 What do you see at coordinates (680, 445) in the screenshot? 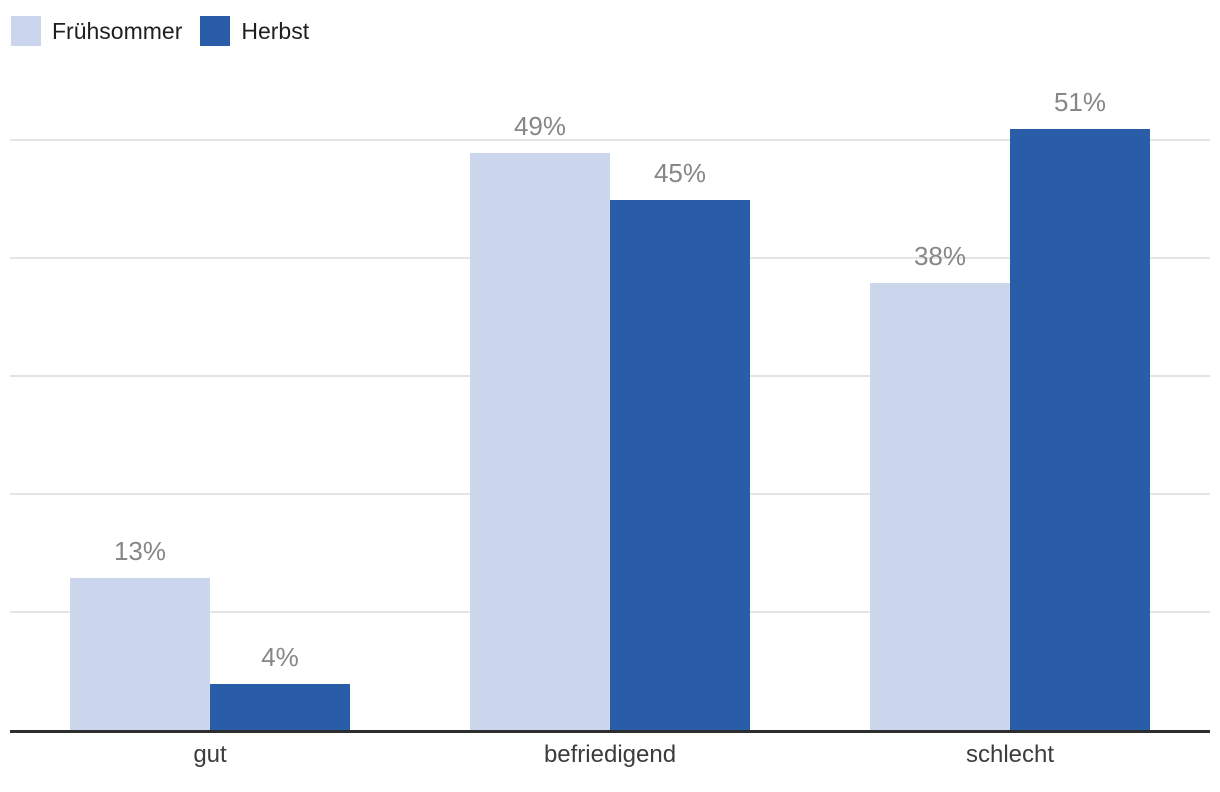
I see `bar-befriedigend-herbst: 45%` at bounding box center [680, 445].